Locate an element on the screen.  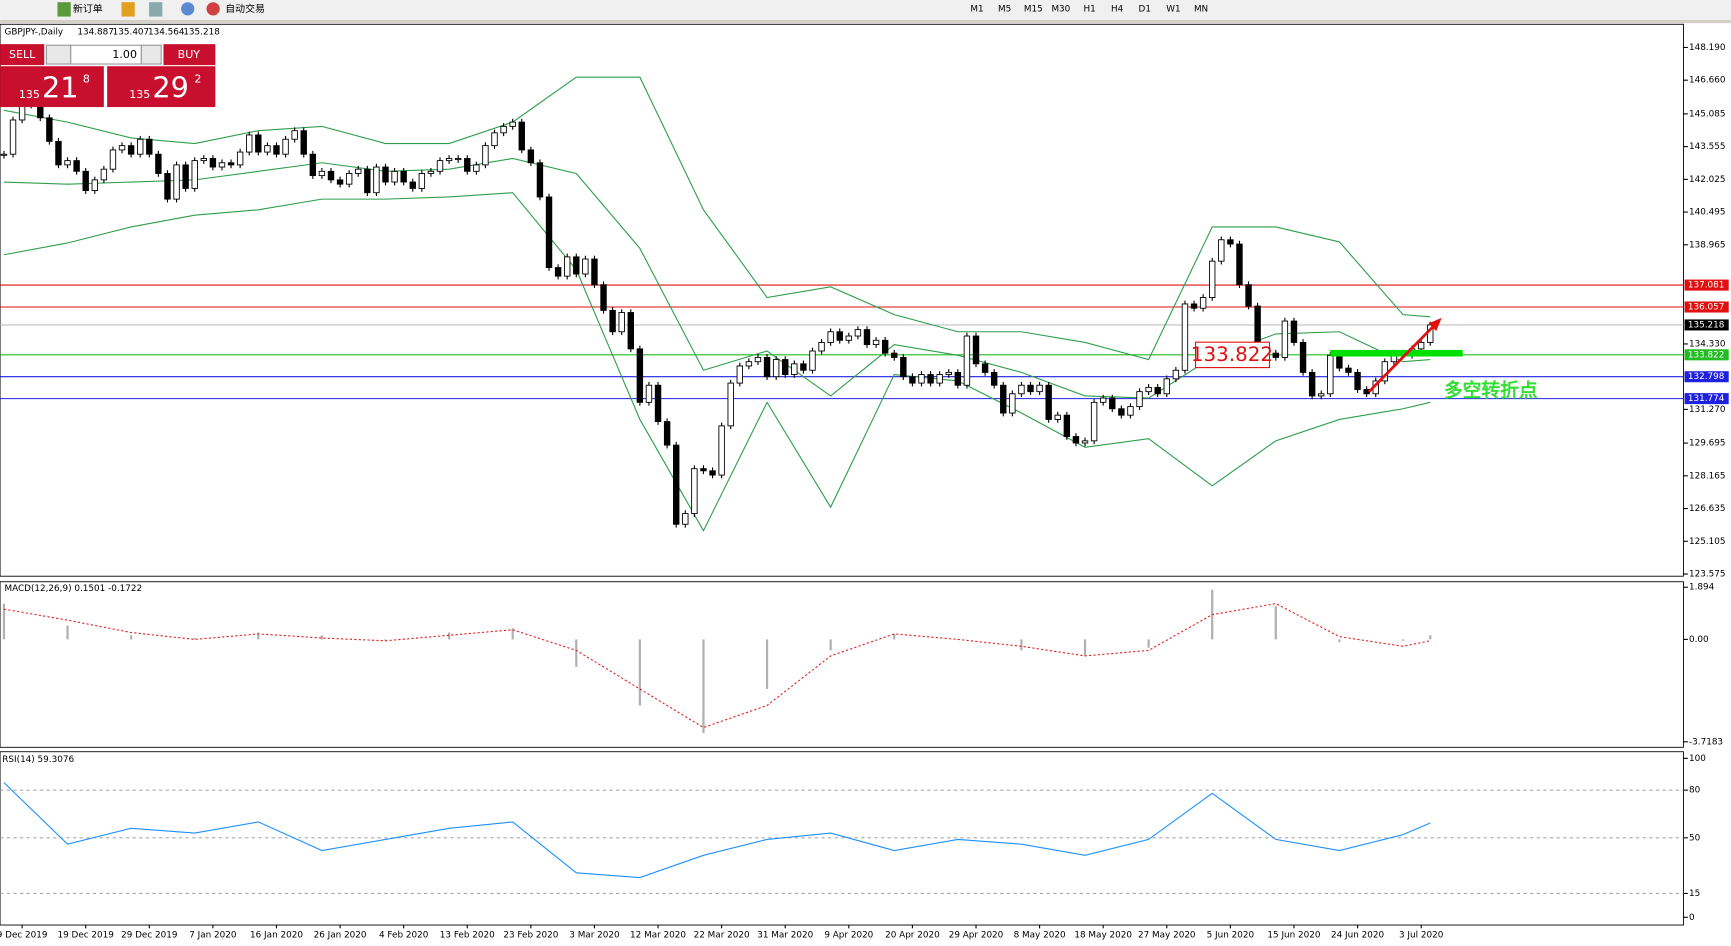
price-level-label: 131.774 is located at coordinates (1706, 399).